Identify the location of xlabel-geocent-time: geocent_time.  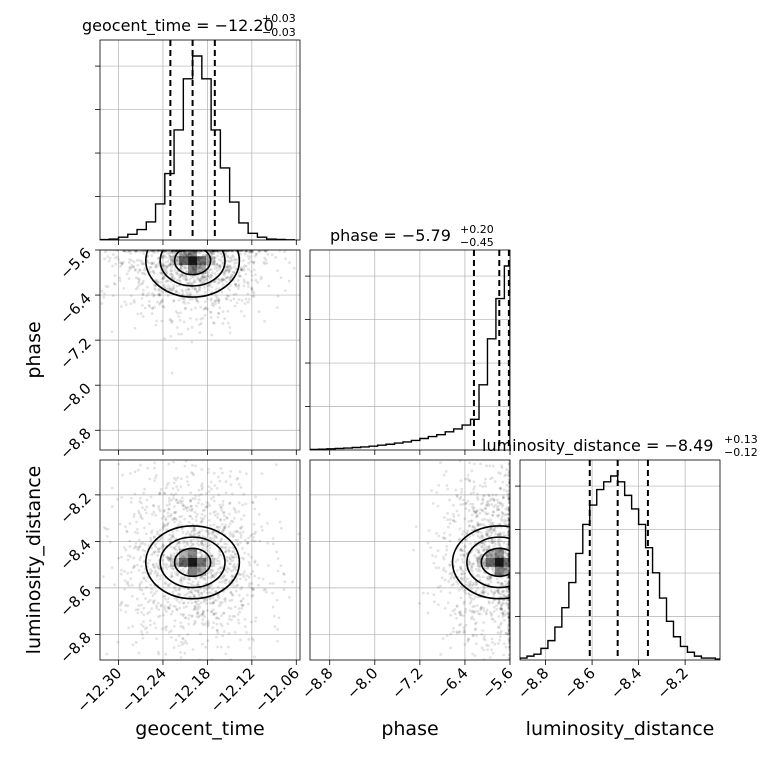
(199, 729).